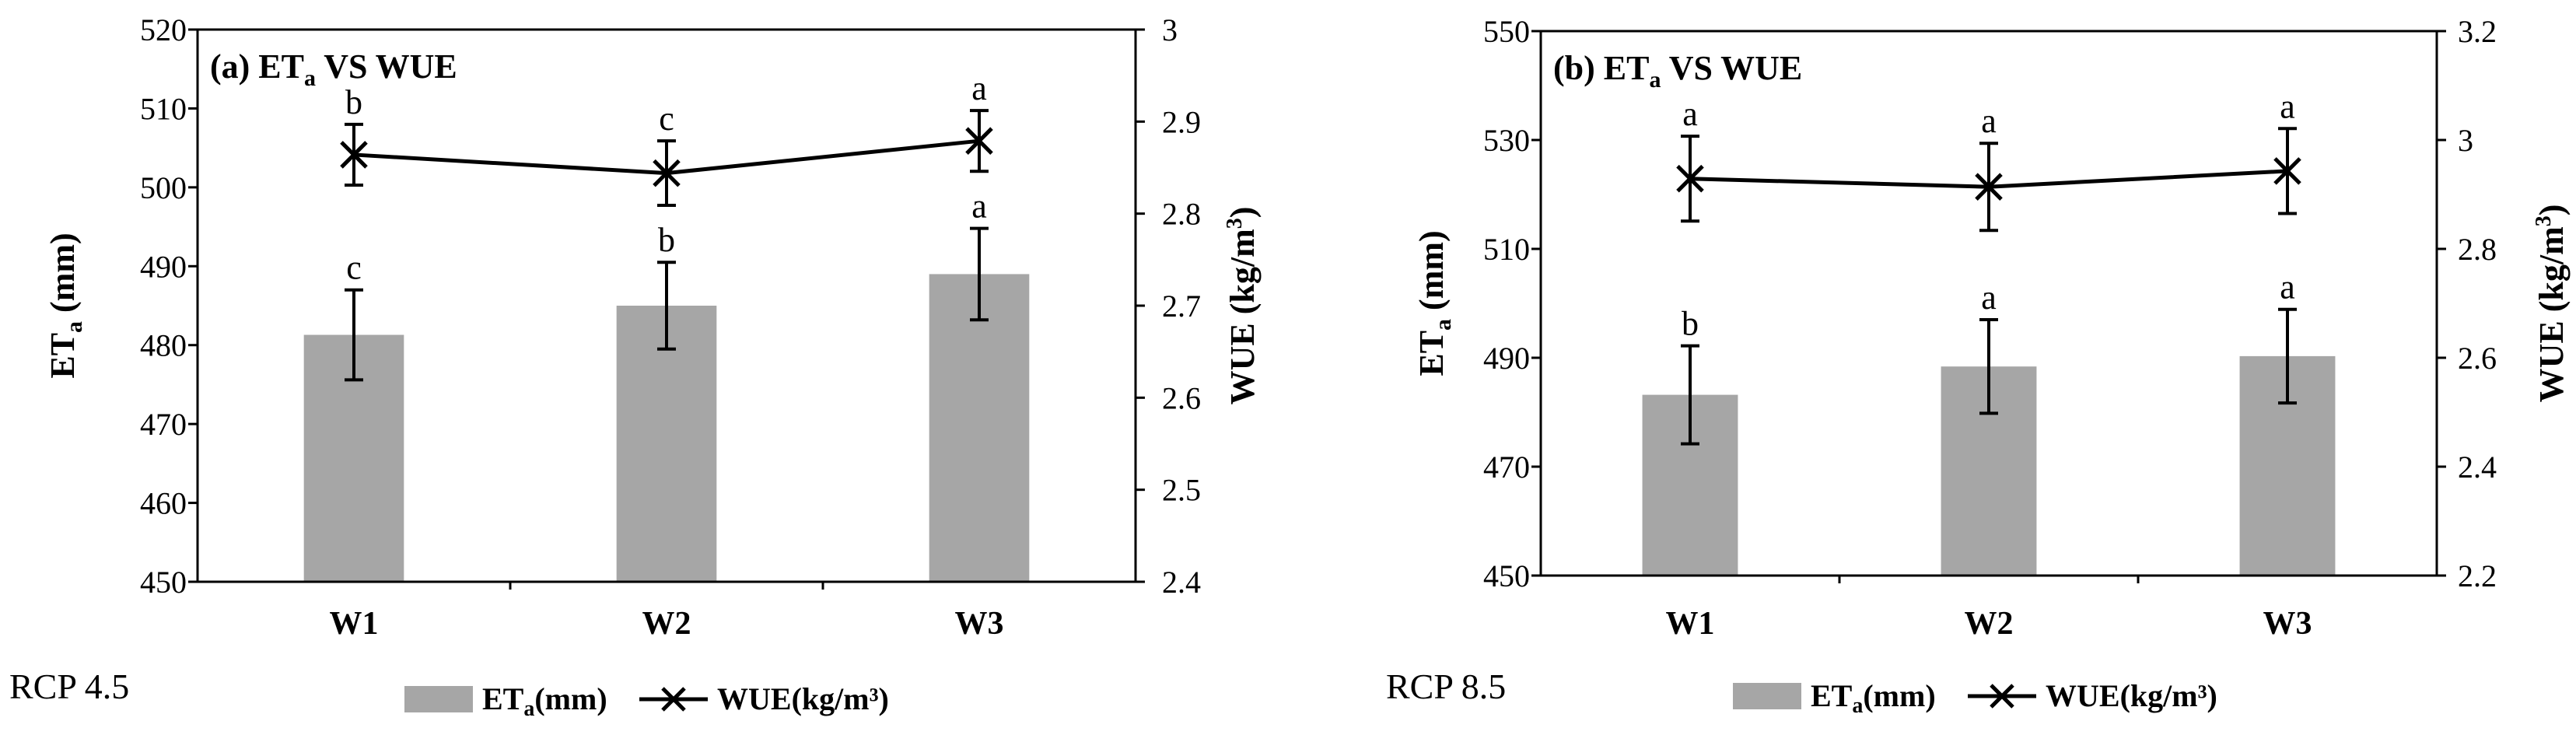  I want to click on y2-tick-label: 2.9, so click(1181, 122).